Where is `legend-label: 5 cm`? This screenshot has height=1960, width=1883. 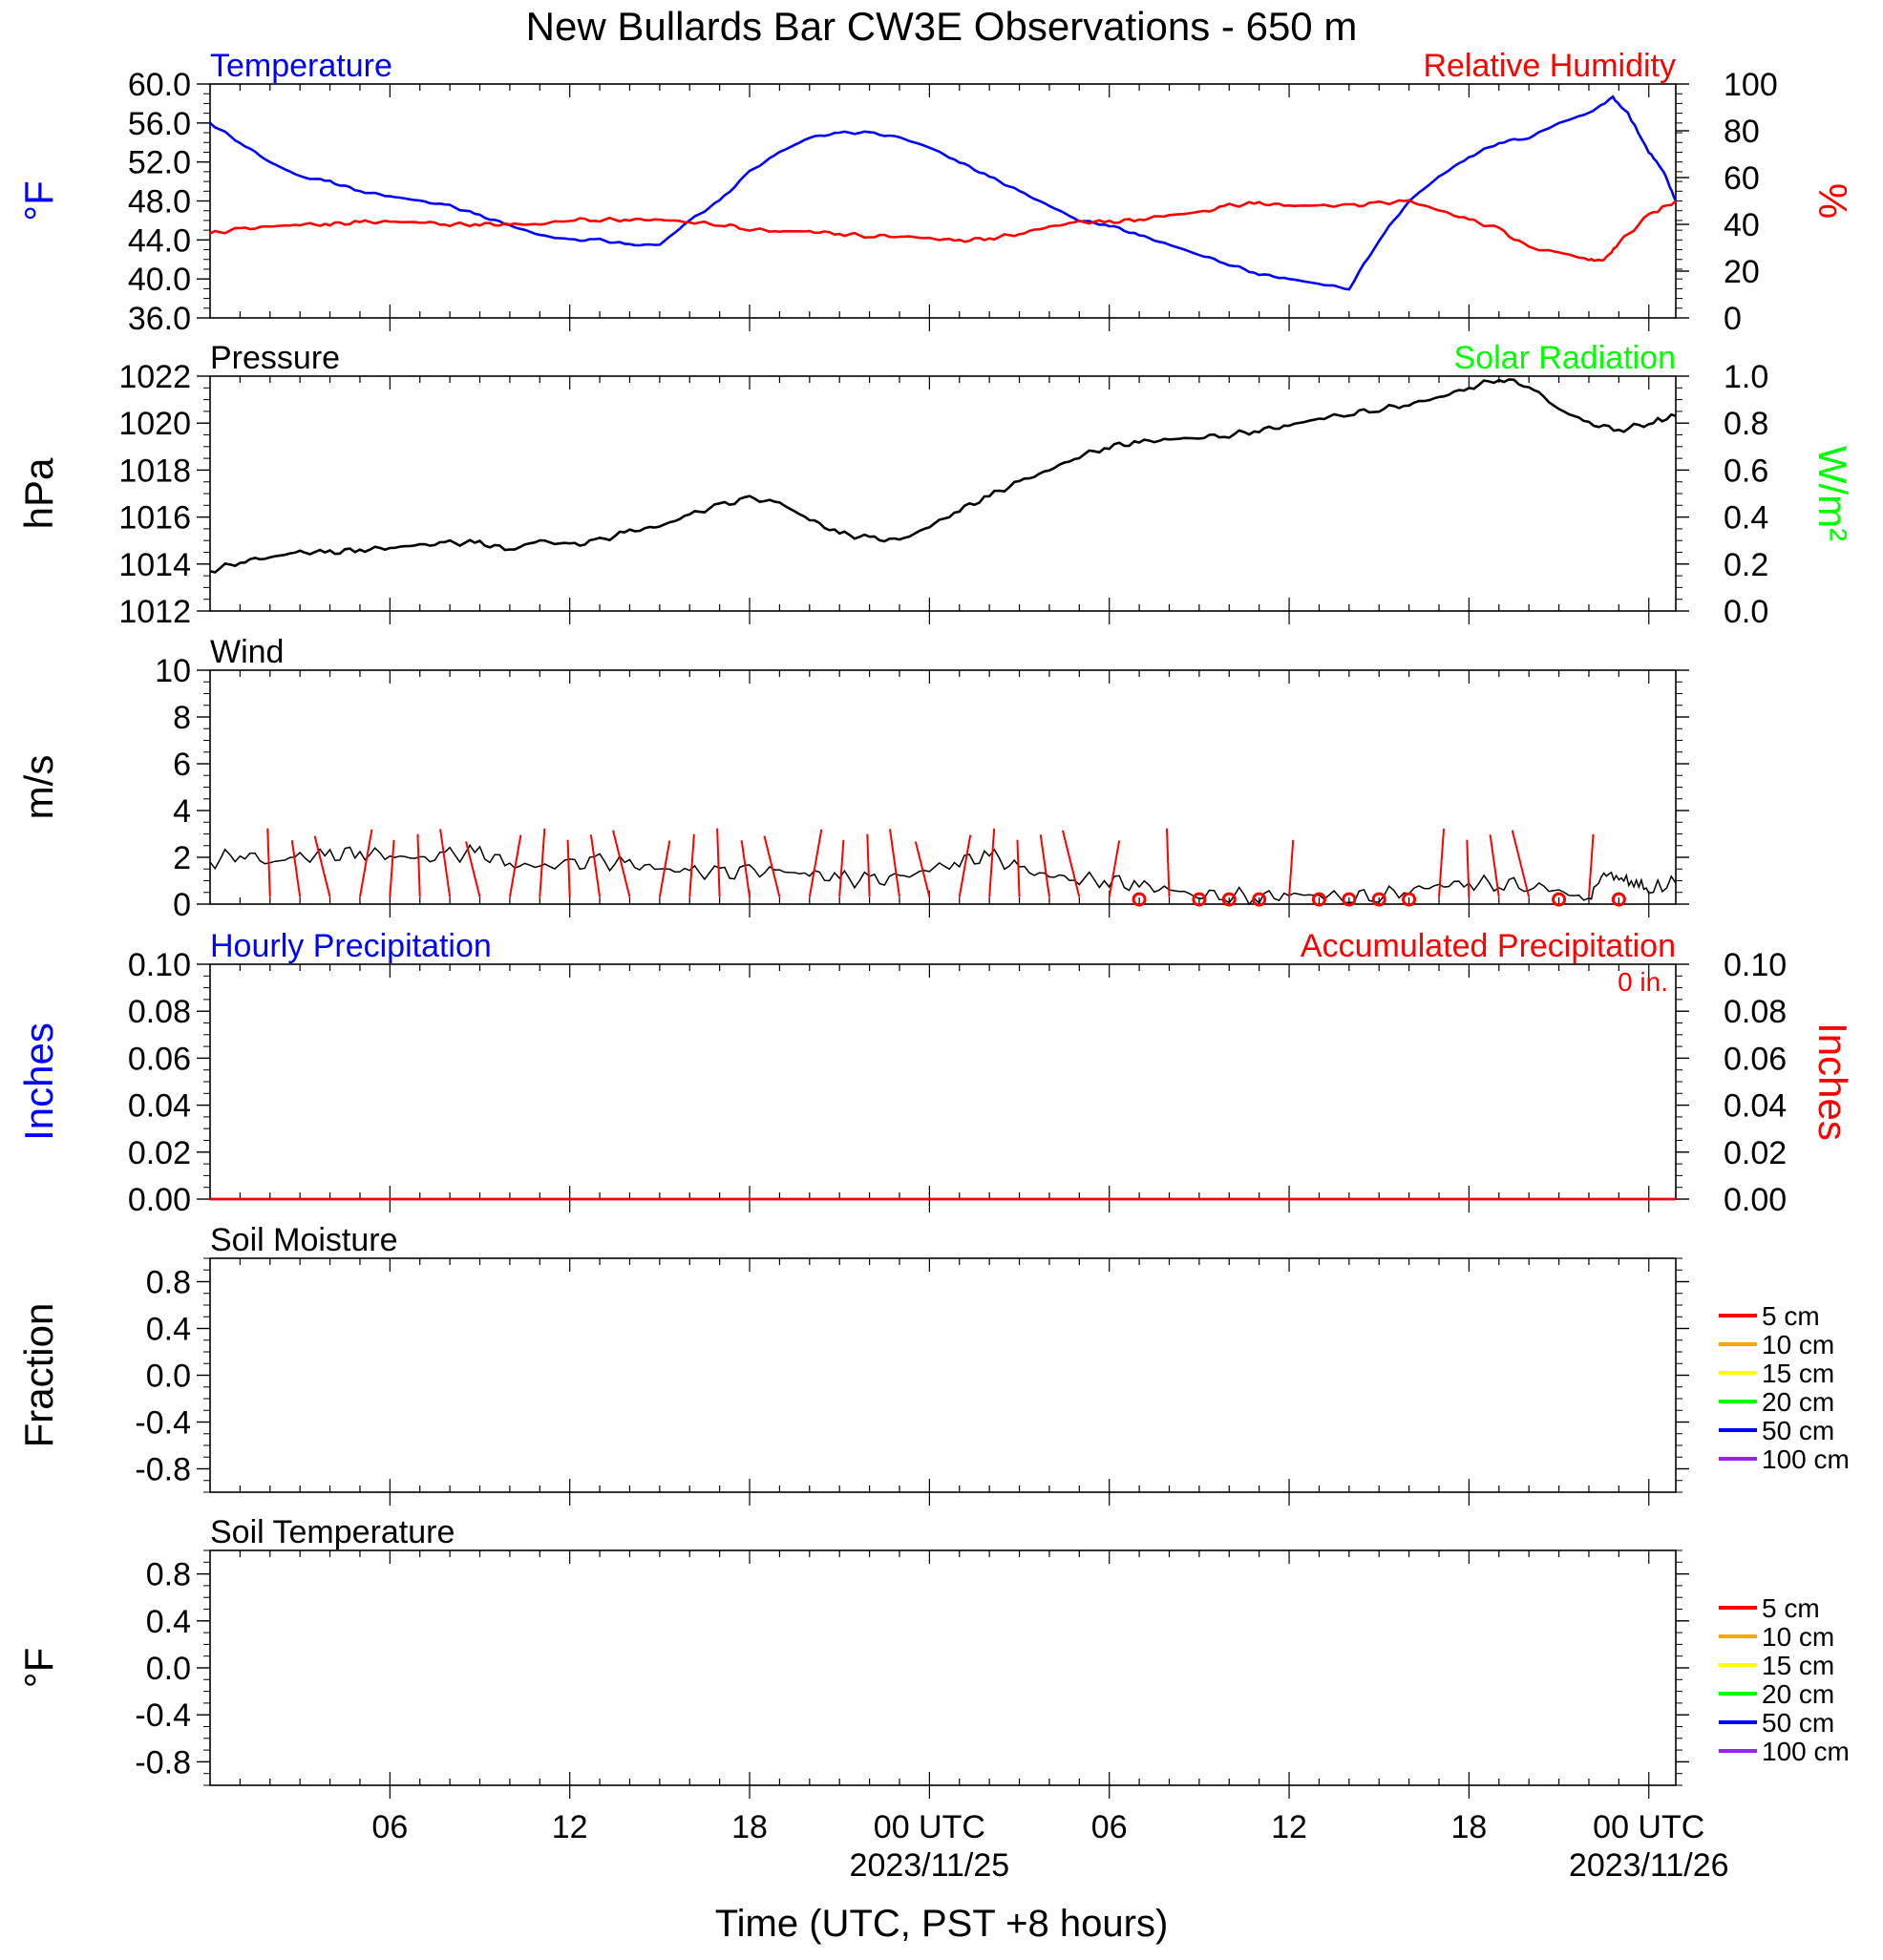 legend-label: 5 cm is located at coordinates (1791, 1608).